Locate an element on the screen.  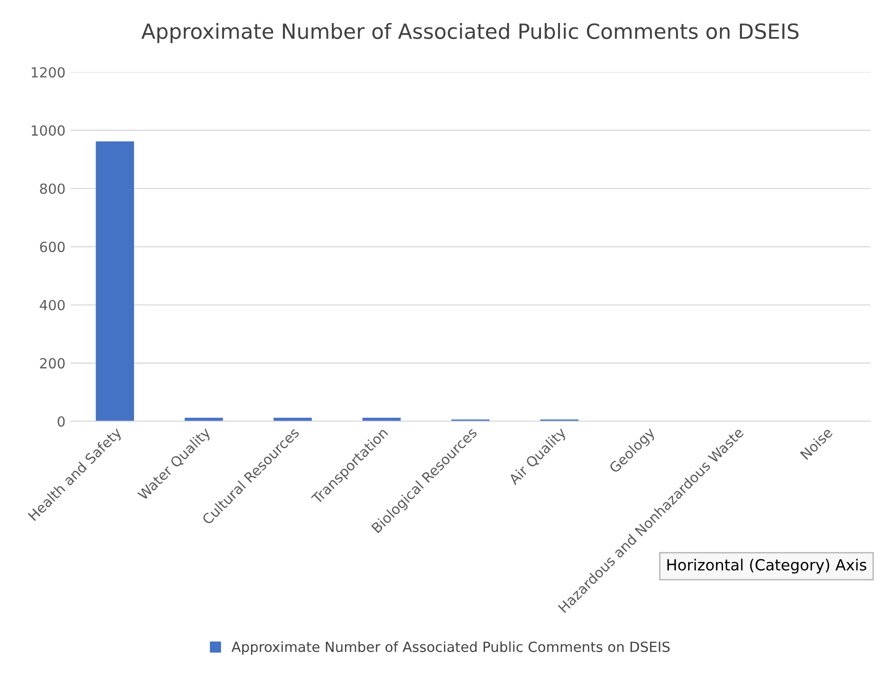
text: Horizontal (Category) Axis is located at coordinates (766, 566).